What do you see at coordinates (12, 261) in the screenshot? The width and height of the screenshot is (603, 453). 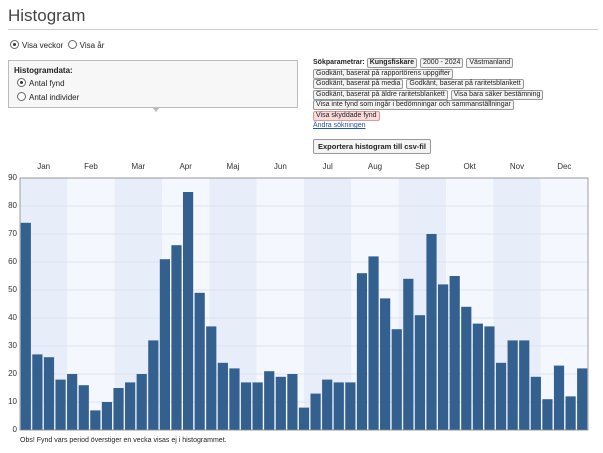 I see `y-tick-label: 60` at bounding box center [12, 261].